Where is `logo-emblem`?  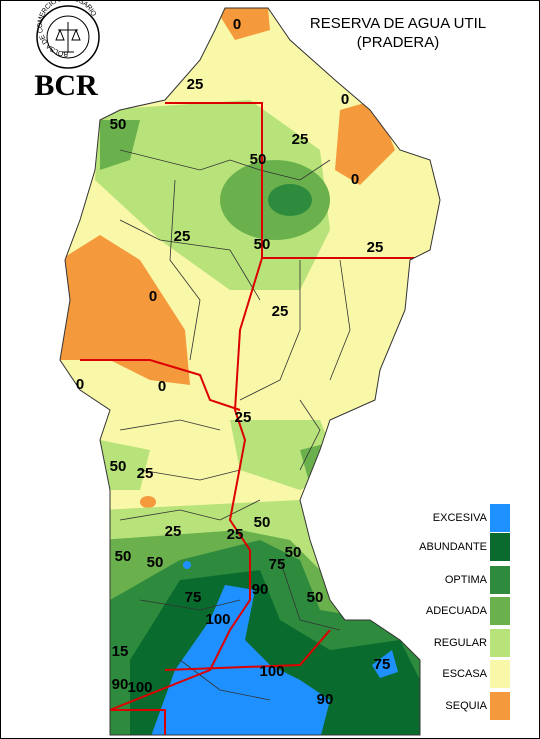
logo-emblem is located at coordinates (68, 37).